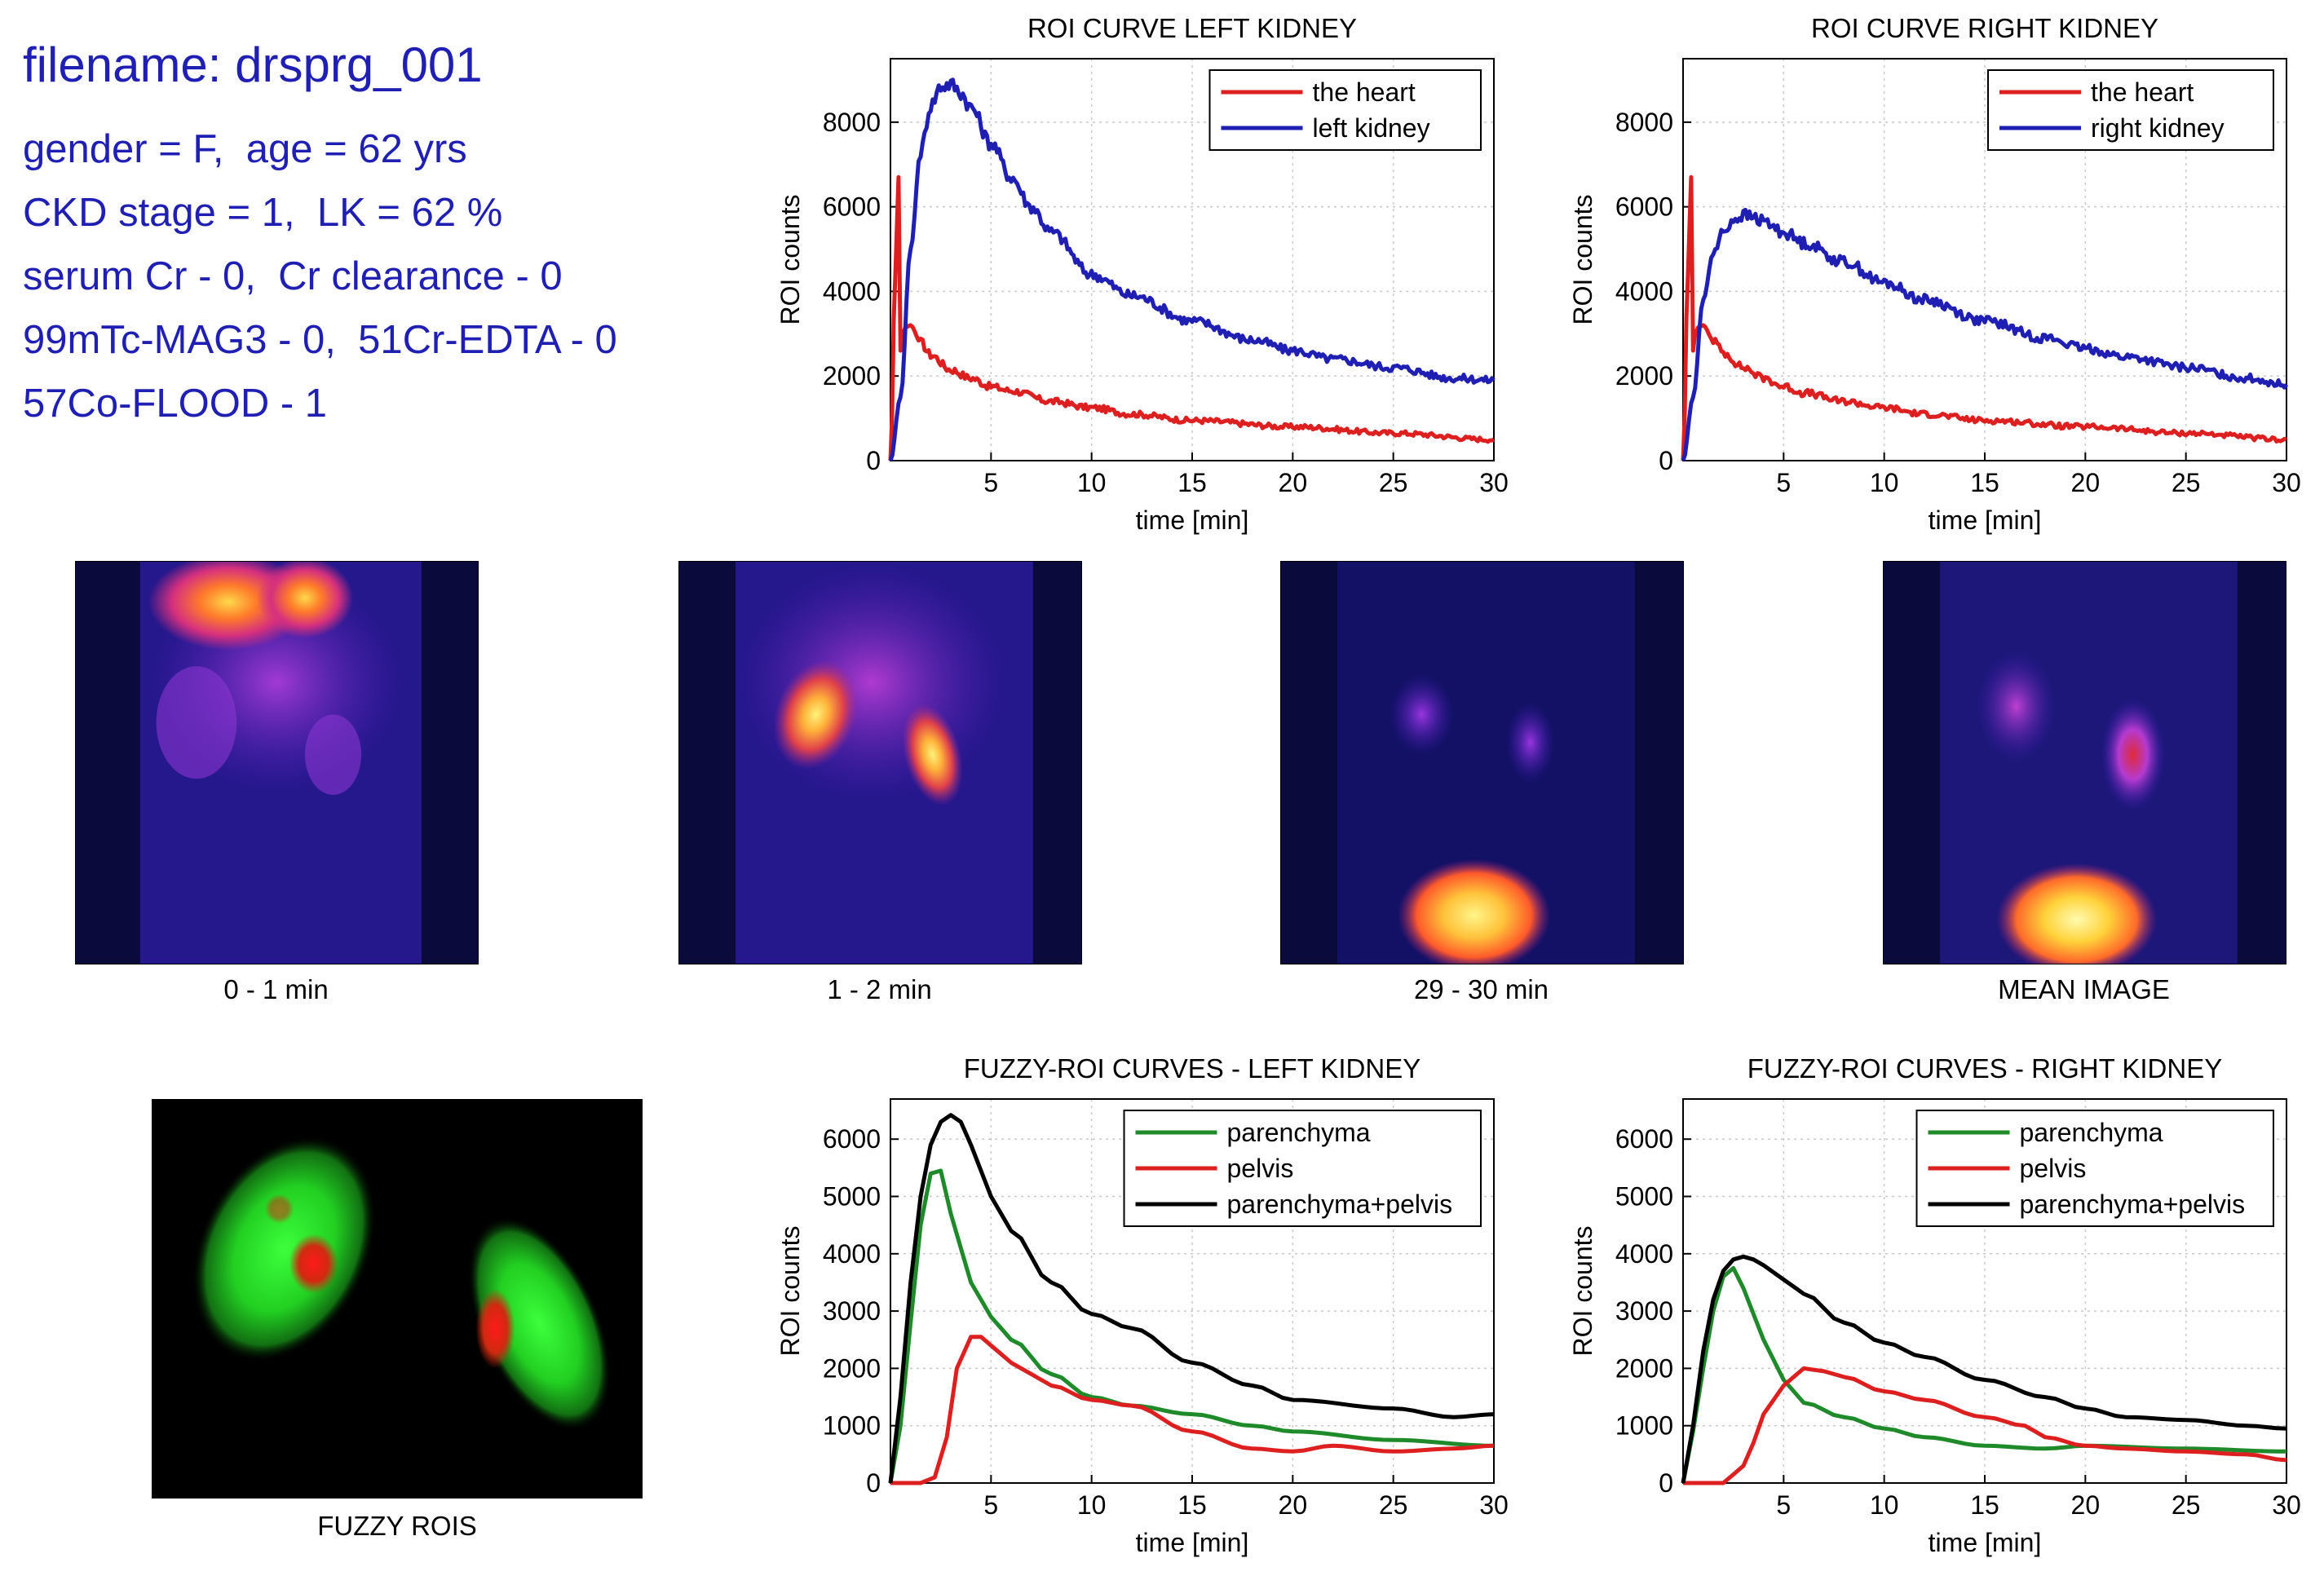  I want to click on scan-caption-0-1-min: 0 - 1 min, so click(276, 989).